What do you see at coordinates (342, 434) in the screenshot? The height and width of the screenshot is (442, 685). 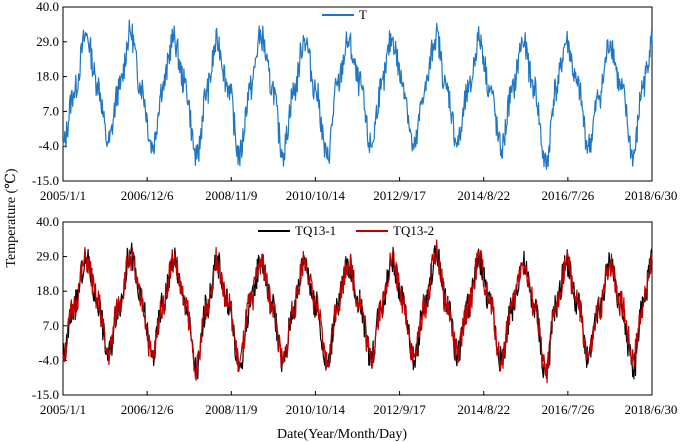 I see `x-axis-title: Date(Year/Month/Day)` at bounding box center [342, 434].